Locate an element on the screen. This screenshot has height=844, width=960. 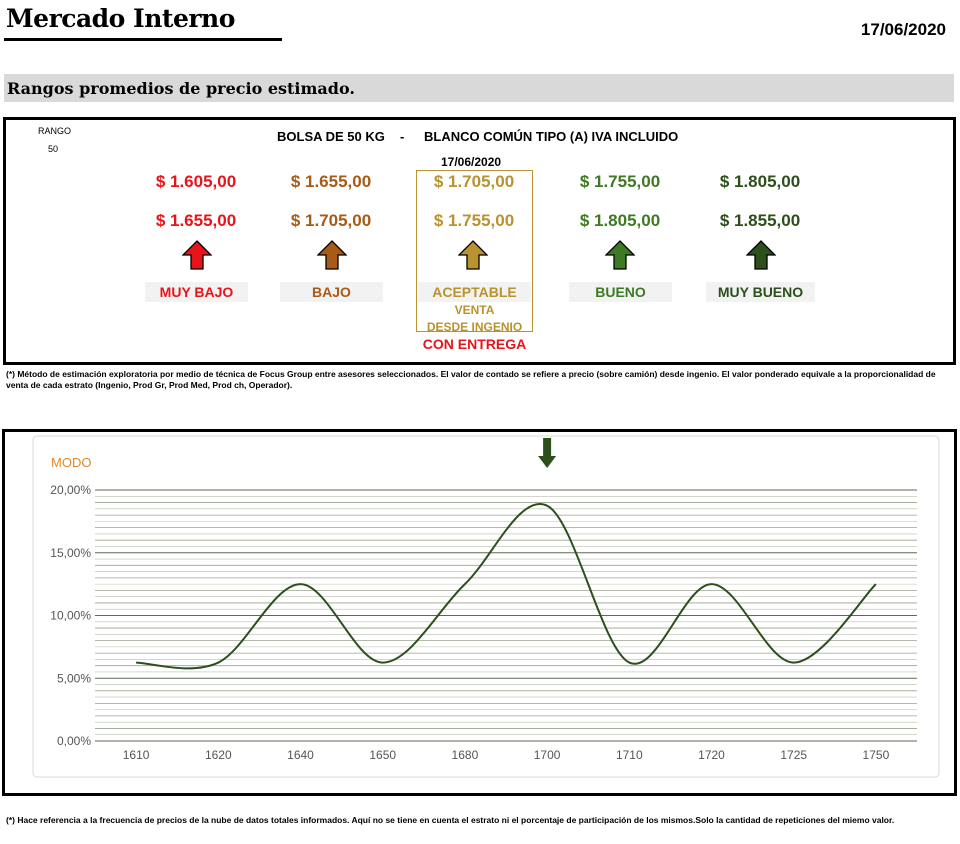
range-label: BUENO is located at coordinates (620, 292).